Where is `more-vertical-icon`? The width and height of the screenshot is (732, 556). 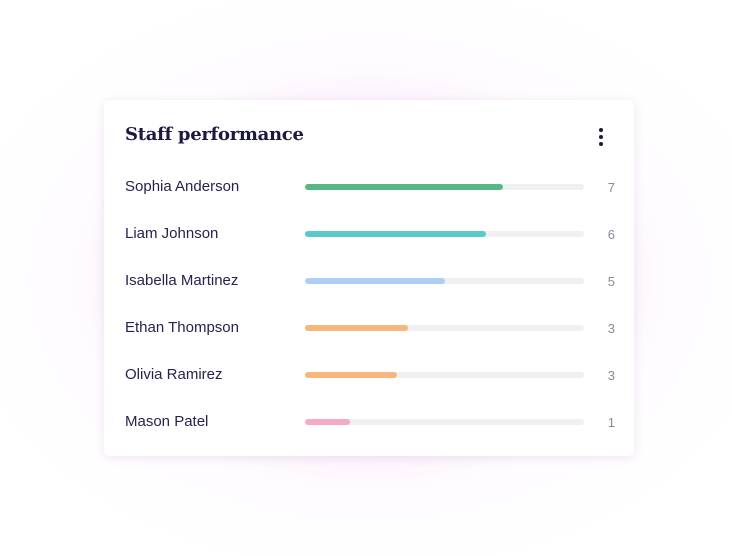 more-vertical-icon is located at coordinates (601, 137).